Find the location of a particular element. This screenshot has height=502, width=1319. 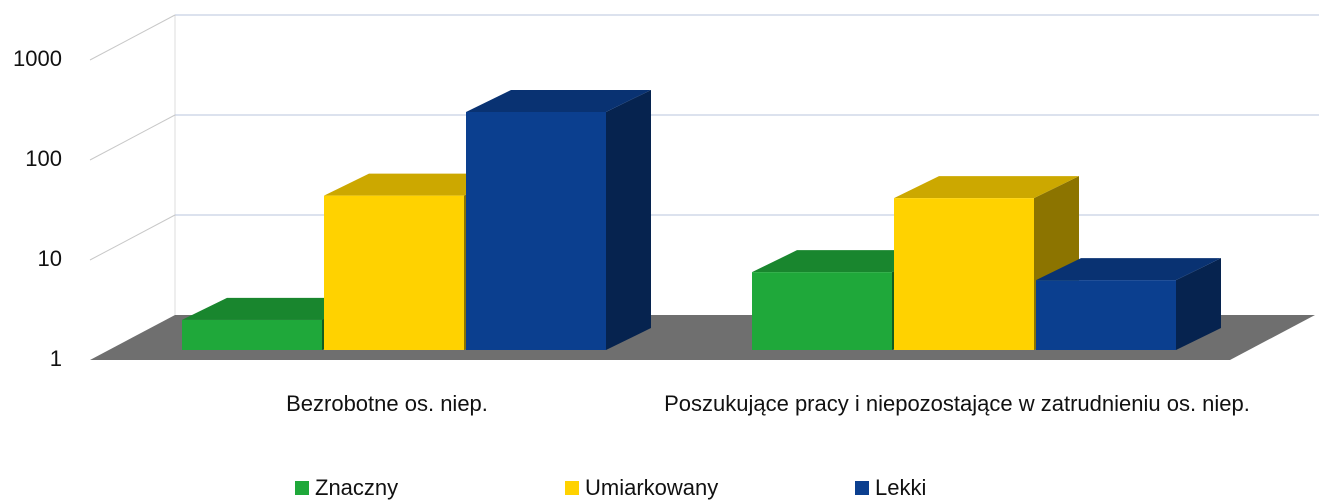

x-tick-label: Bezrobotne os. niep. is located at coordinates (387, 403).